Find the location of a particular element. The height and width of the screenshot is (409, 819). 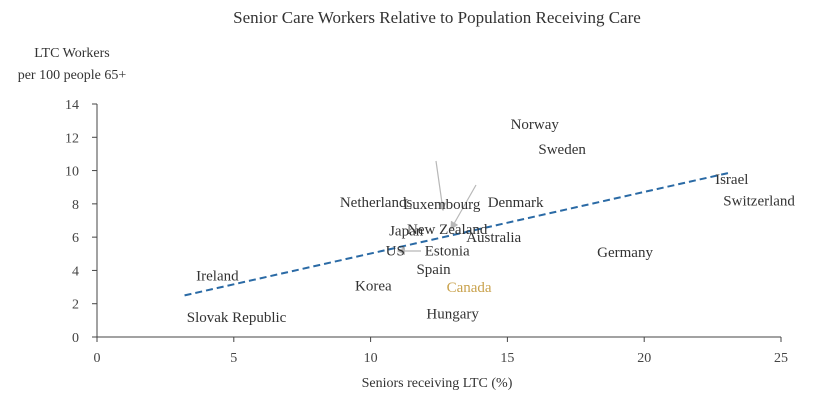

point-label-slovak-republic: Slovak Republic is located at coordinates (237, 318).